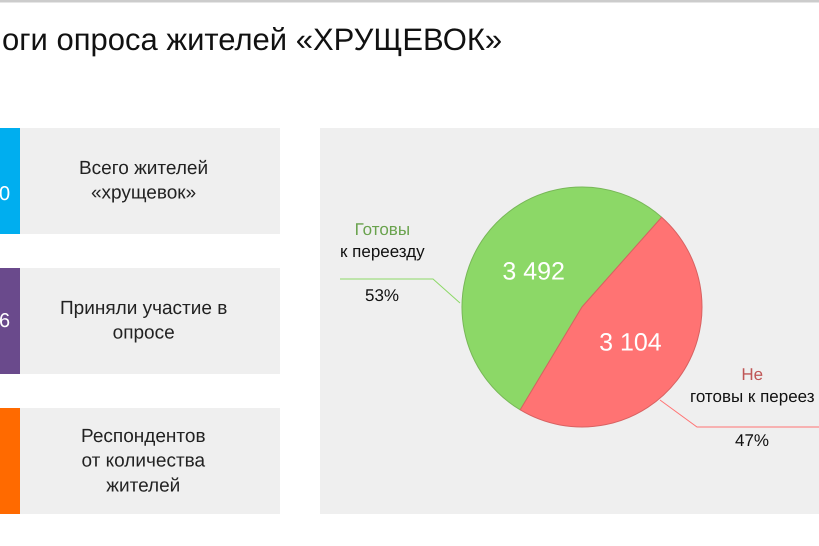 The width and height of the screenshot is (819, 546). I want to click on data-label: 3 492, so click(533, 271).